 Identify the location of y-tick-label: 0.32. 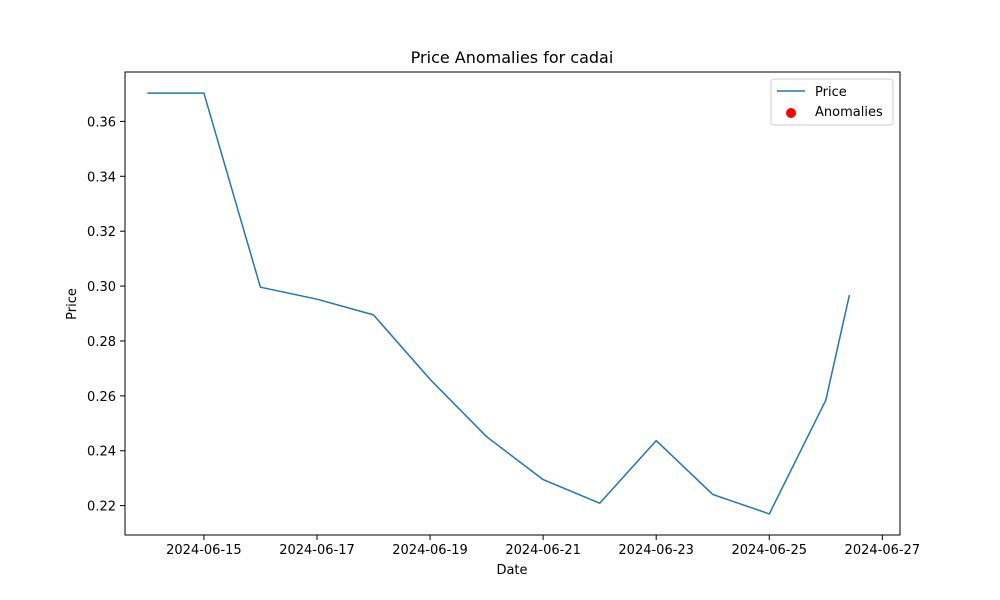
(101, 232).